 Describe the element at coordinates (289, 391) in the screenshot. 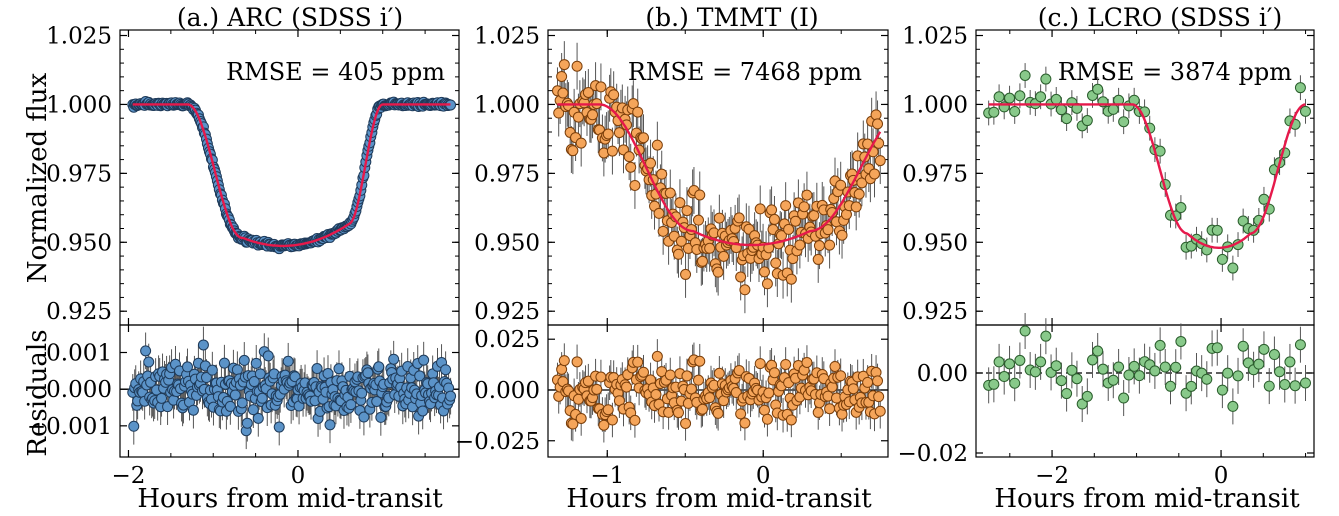

I see `residuals-axes-frame` at that location.